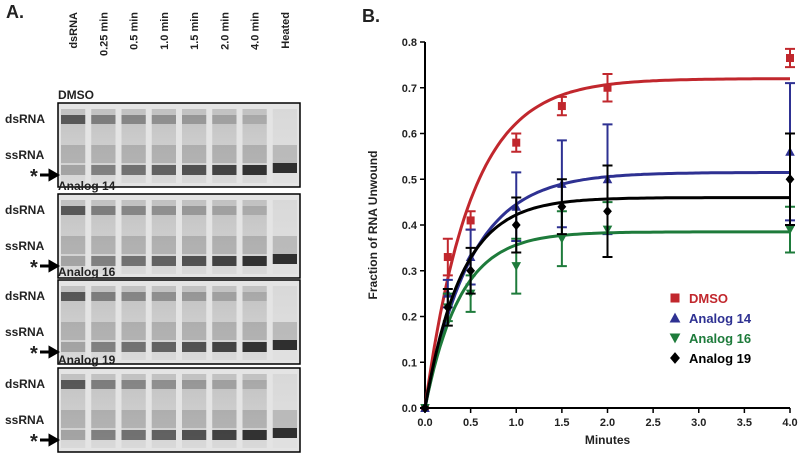 The height and width of the screenshot is (454, 800). What do you see at coordinates (34, 268) in the screenshot?
I see `row-label: *` at bounding box center [34, 268].